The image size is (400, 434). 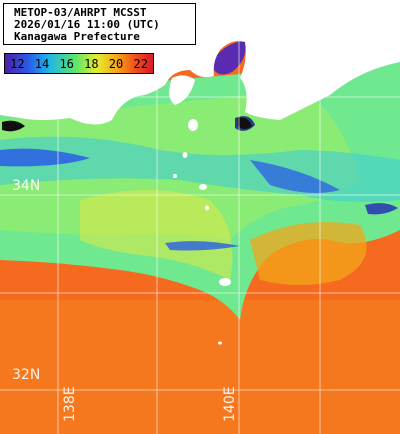 What do you see at coordinates (17, 63) in the screenshot?
I see `legend-tick: 12` at bounding box center [17, 63].